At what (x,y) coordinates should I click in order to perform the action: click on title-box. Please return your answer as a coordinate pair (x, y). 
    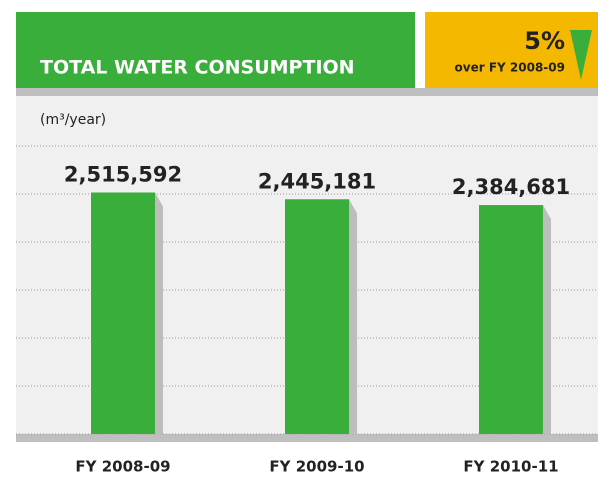
    Looking at the image, I should click on (215, 50).